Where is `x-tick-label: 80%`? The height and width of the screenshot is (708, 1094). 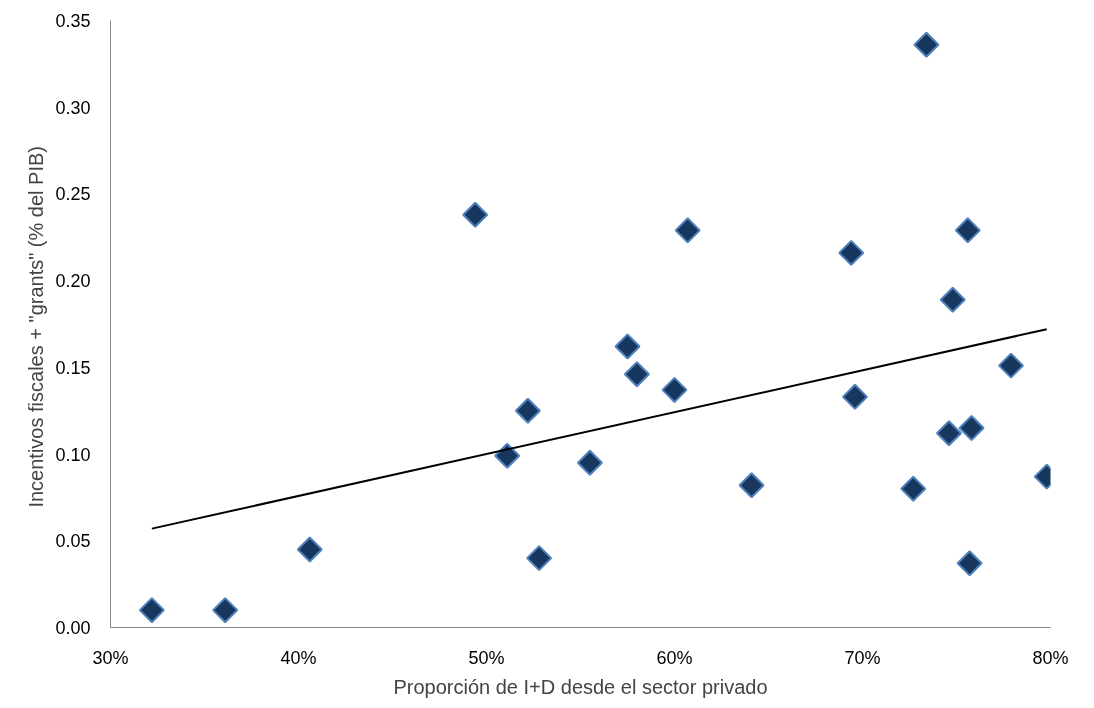
x-tick-label: 80% is located at coordinates (1050, 657).